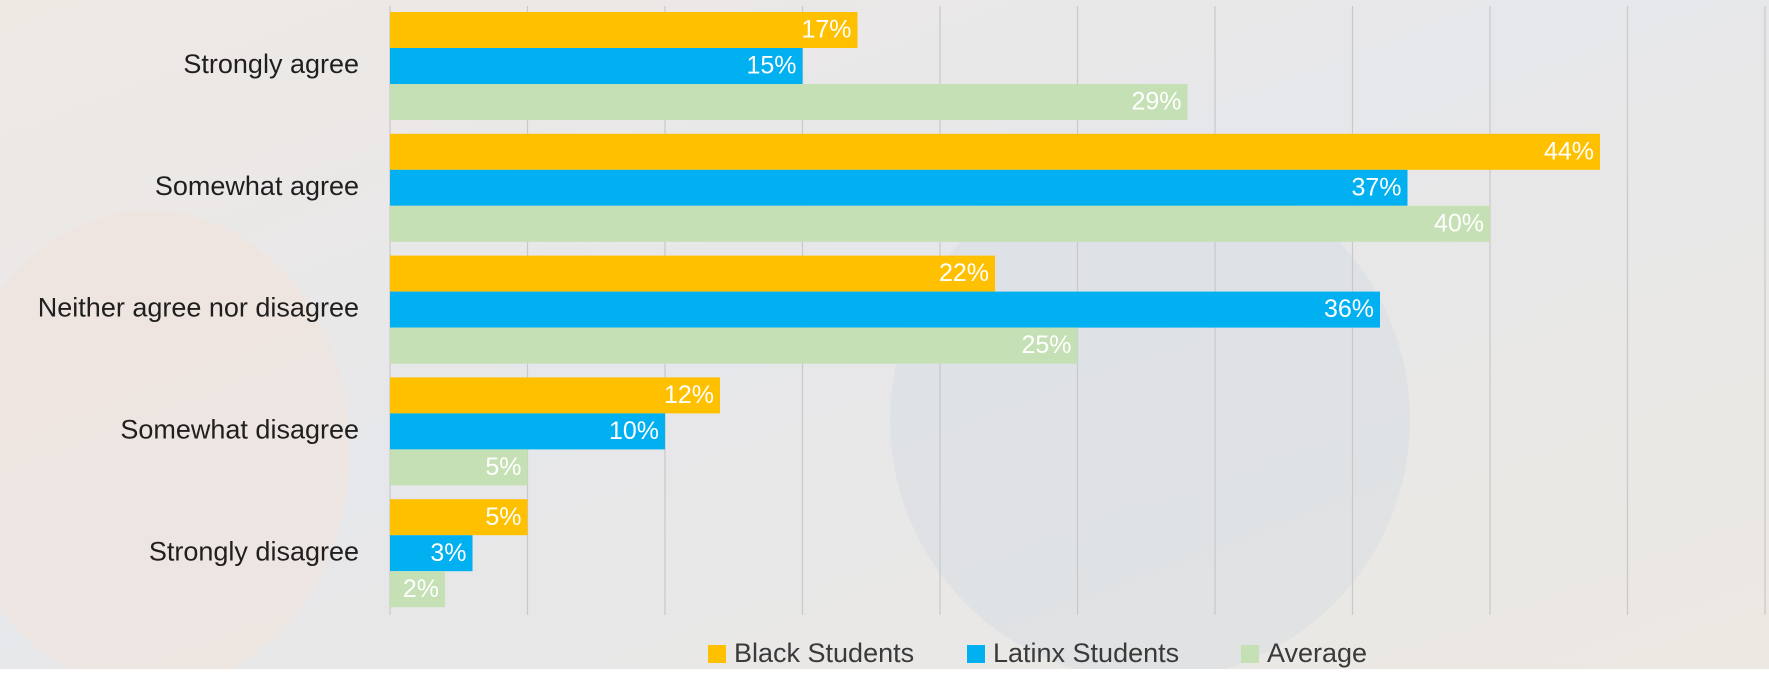 The image size is (1769, 674). I want to click on value-label: 36%, so click(1349, 309).